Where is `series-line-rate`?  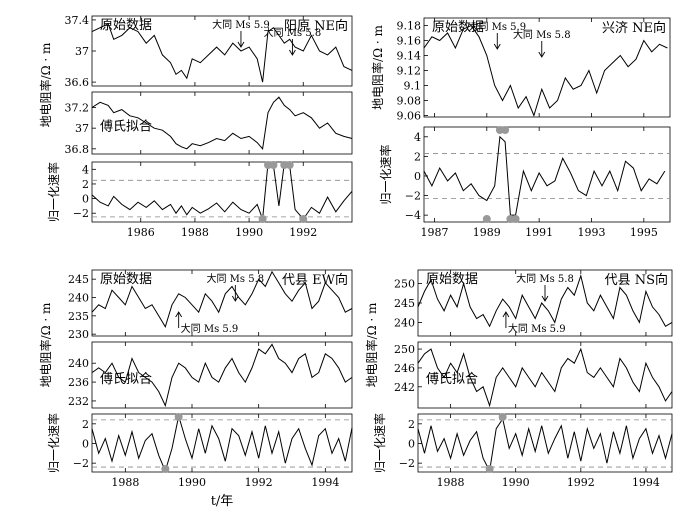
series-line-rate is located at coordinates (222, 191).